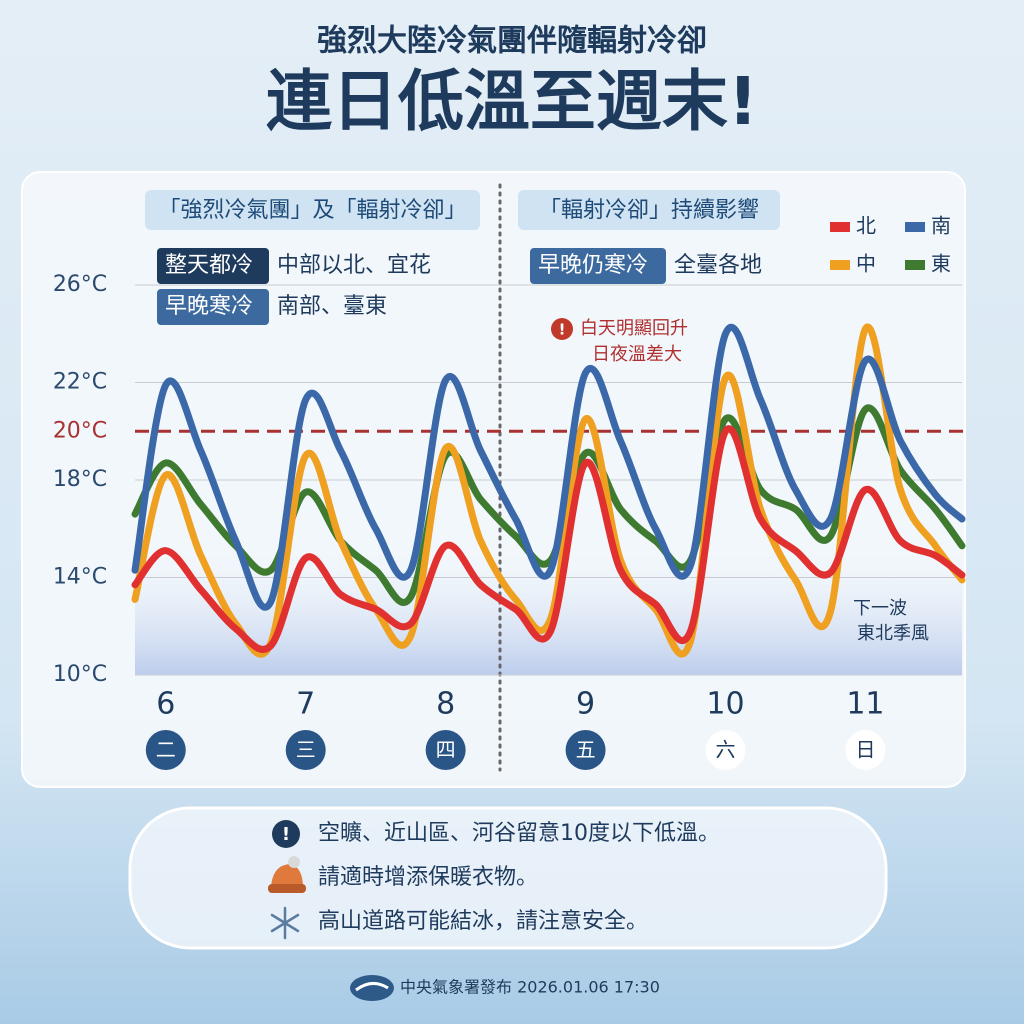 The height and width of the screenshot is (1024, 1024). What do you see at coordinates (725, 704) in the screenshot?
I see `x-tick-label: 10` at bounding box center [725, 704].